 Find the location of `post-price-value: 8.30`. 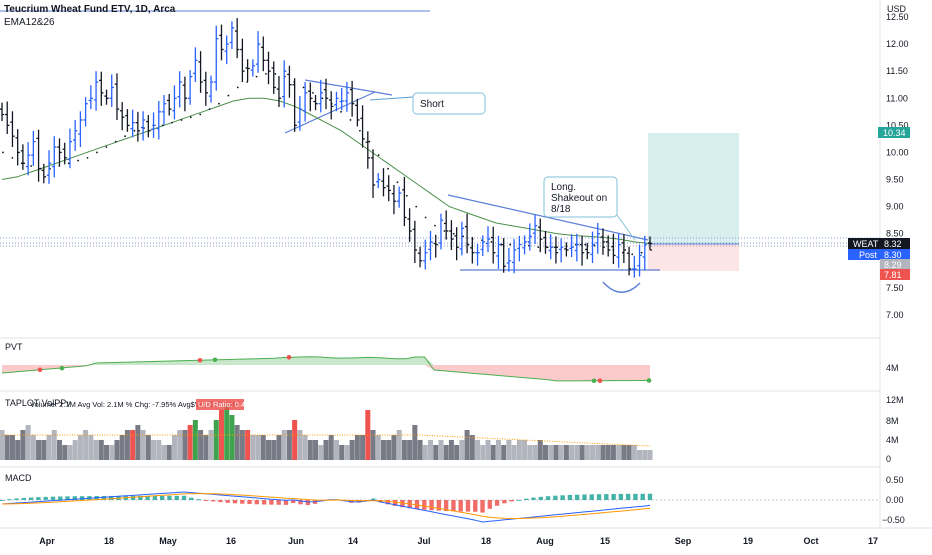

post-price-value: 8.30 is located at coordinates (893, 255).